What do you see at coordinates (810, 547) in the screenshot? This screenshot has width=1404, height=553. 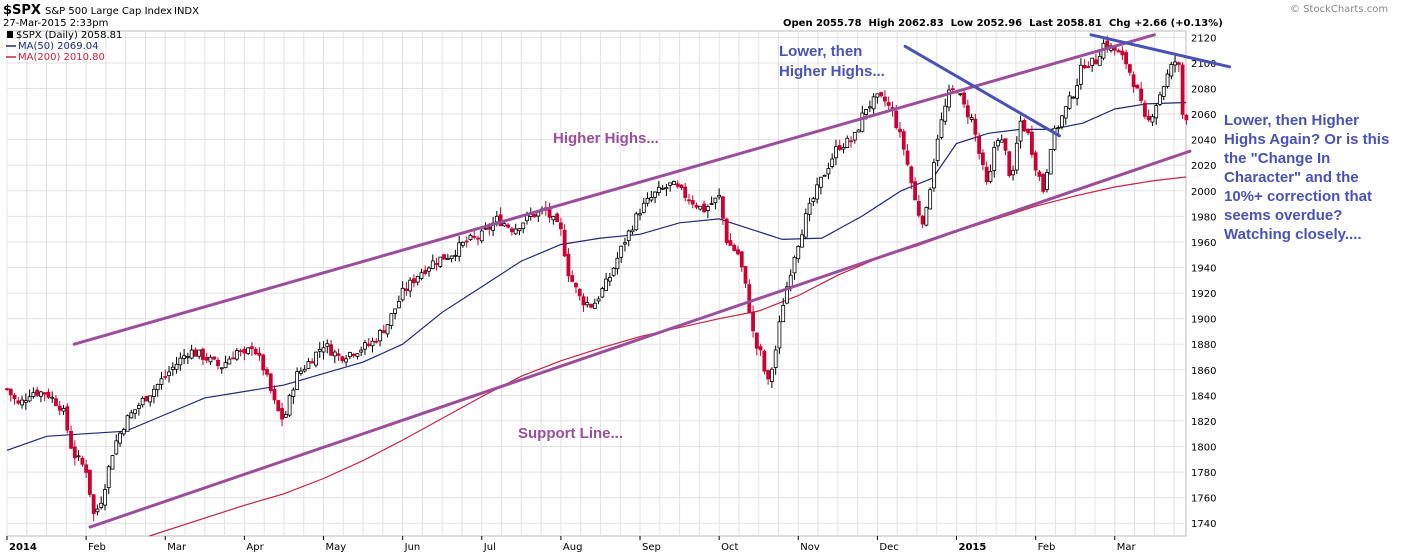 I see `x-tick-label: Nov` at bounding box center [810, 547].